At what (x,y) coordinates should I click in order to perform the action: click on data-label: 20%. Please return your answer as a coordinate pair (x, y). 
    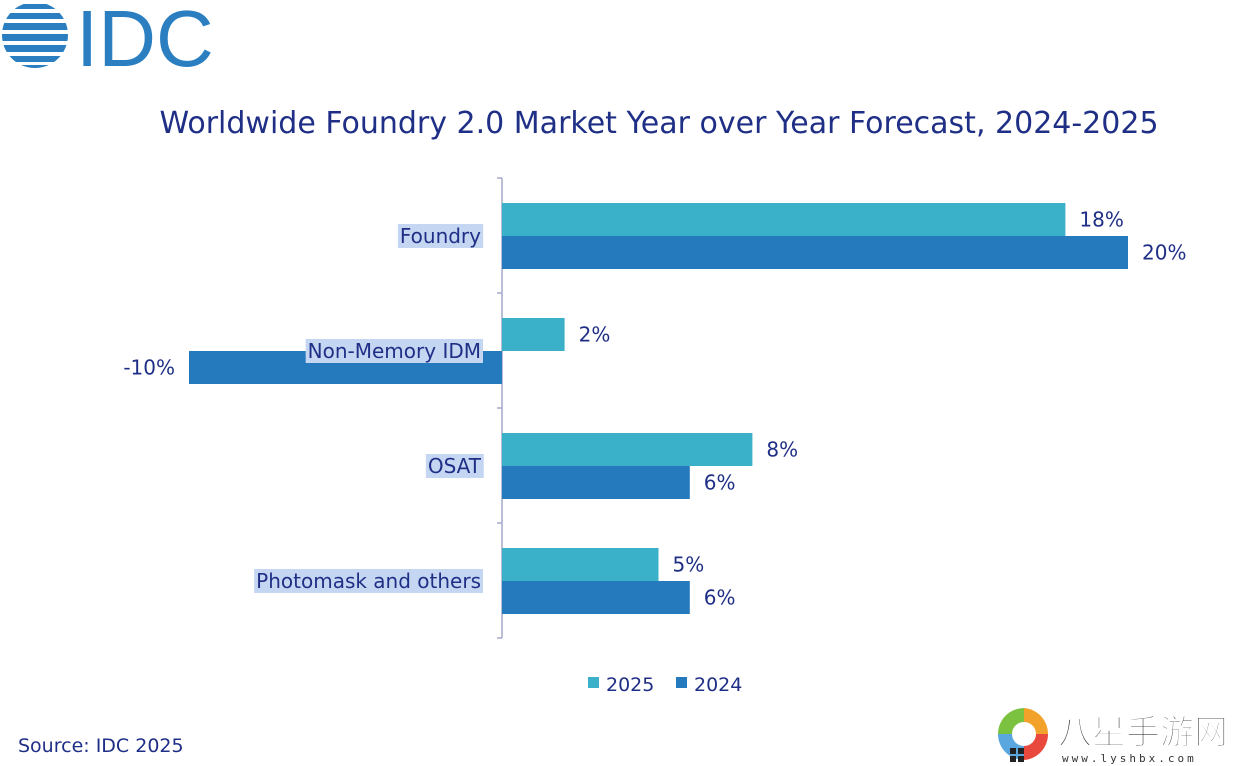
    Looking at the image, I should click on (1164, 253).